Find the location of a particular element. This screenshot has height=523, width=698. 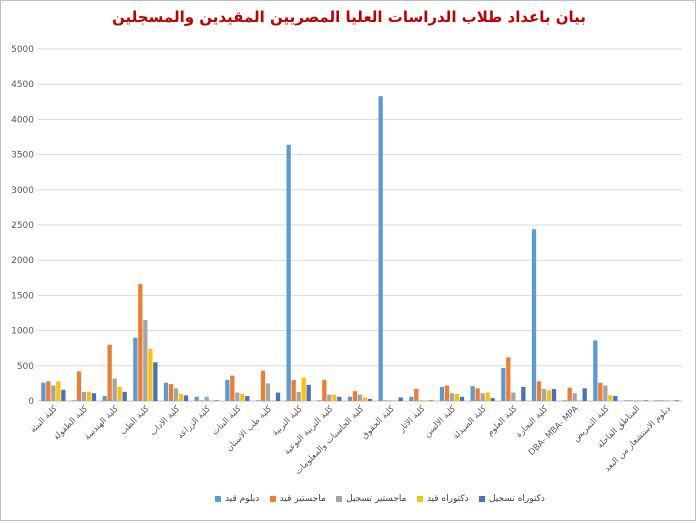

legend-item: دكتوراه قيد is located at coordinates (442, 499).